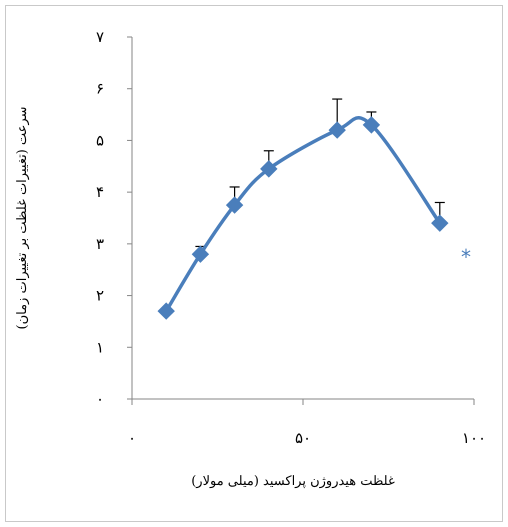 Image resolution: width=508 pixels, height=527 pixels. Describe the element at coordinates (100, 192) in the screenshot. I see `y-tick-label: ۴` at that location.